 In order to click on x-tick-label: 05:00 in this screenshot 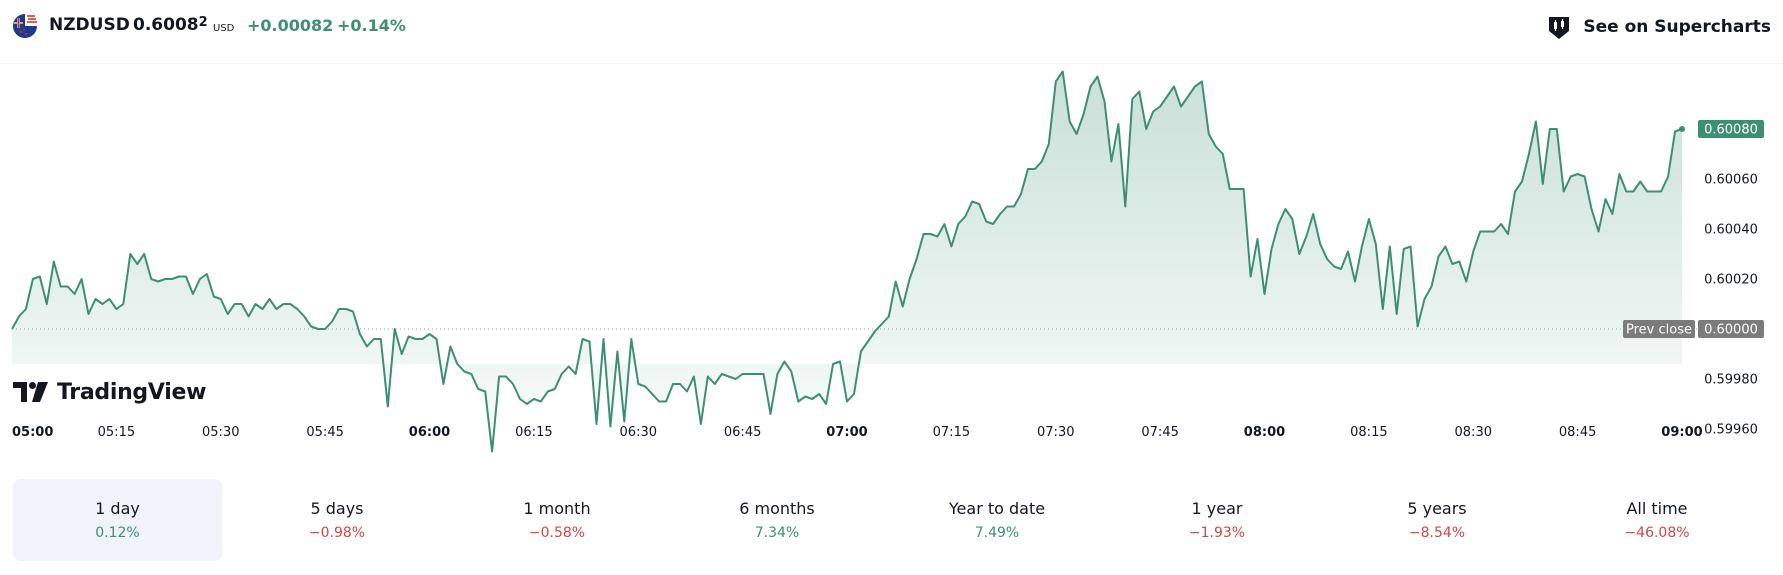, I will do `click(32, 432)`.